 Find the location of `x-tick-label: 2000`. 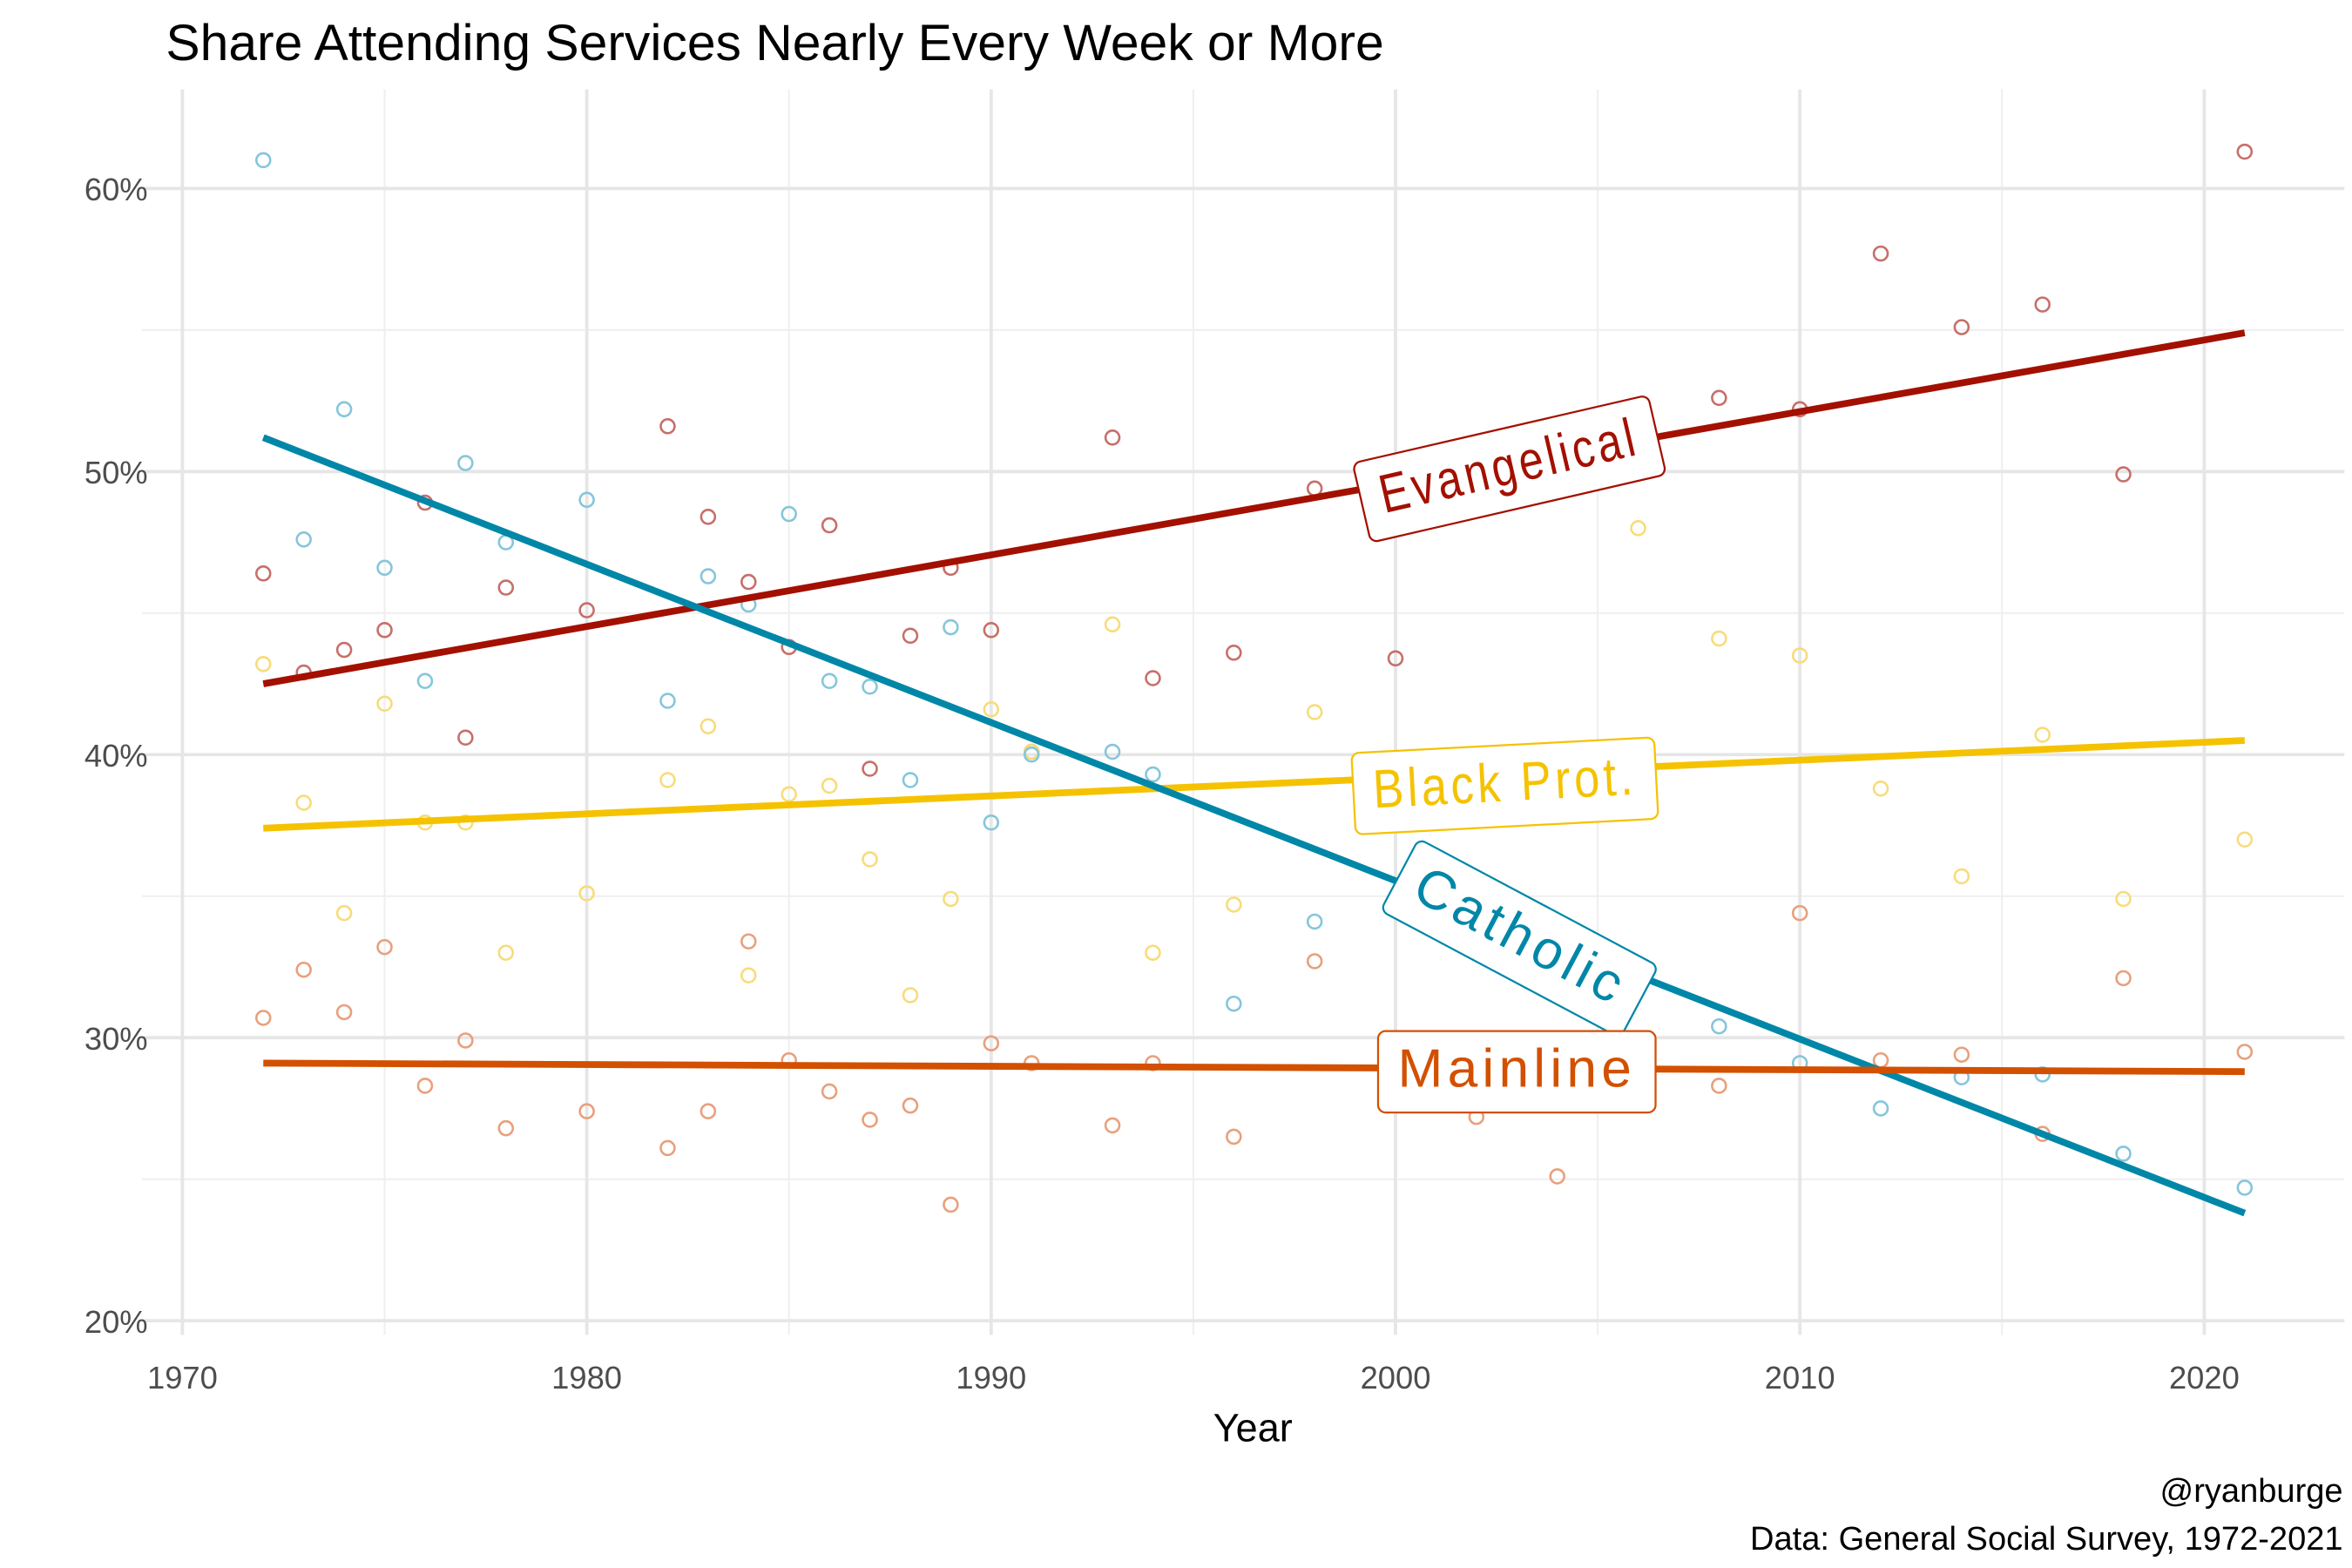

x-tick-label: 2000 is located at coordinates (1396, 1378).